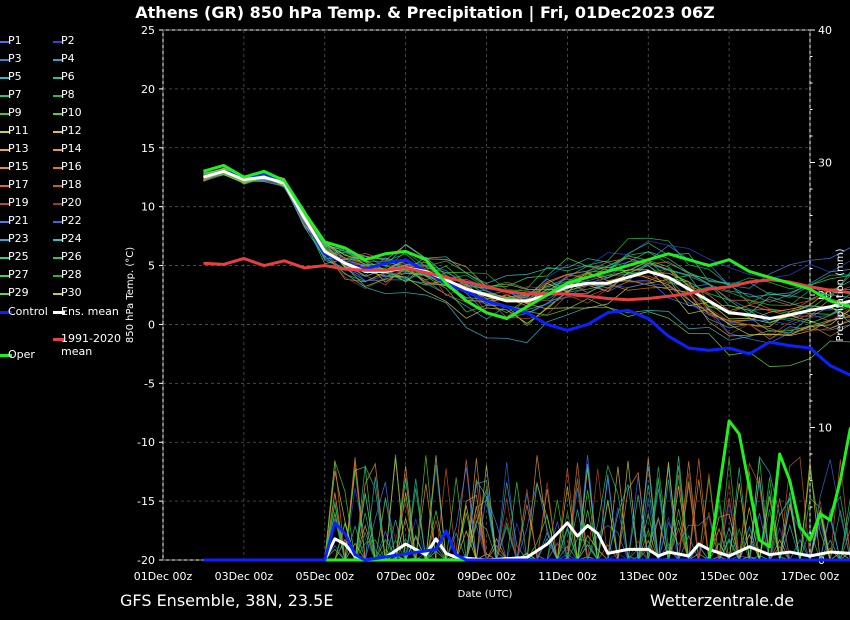 This screenshot has width=850, height=620. Describe the element at coordinates (18, 256) in the screenshot. I see `legend-label: P25` at that location.